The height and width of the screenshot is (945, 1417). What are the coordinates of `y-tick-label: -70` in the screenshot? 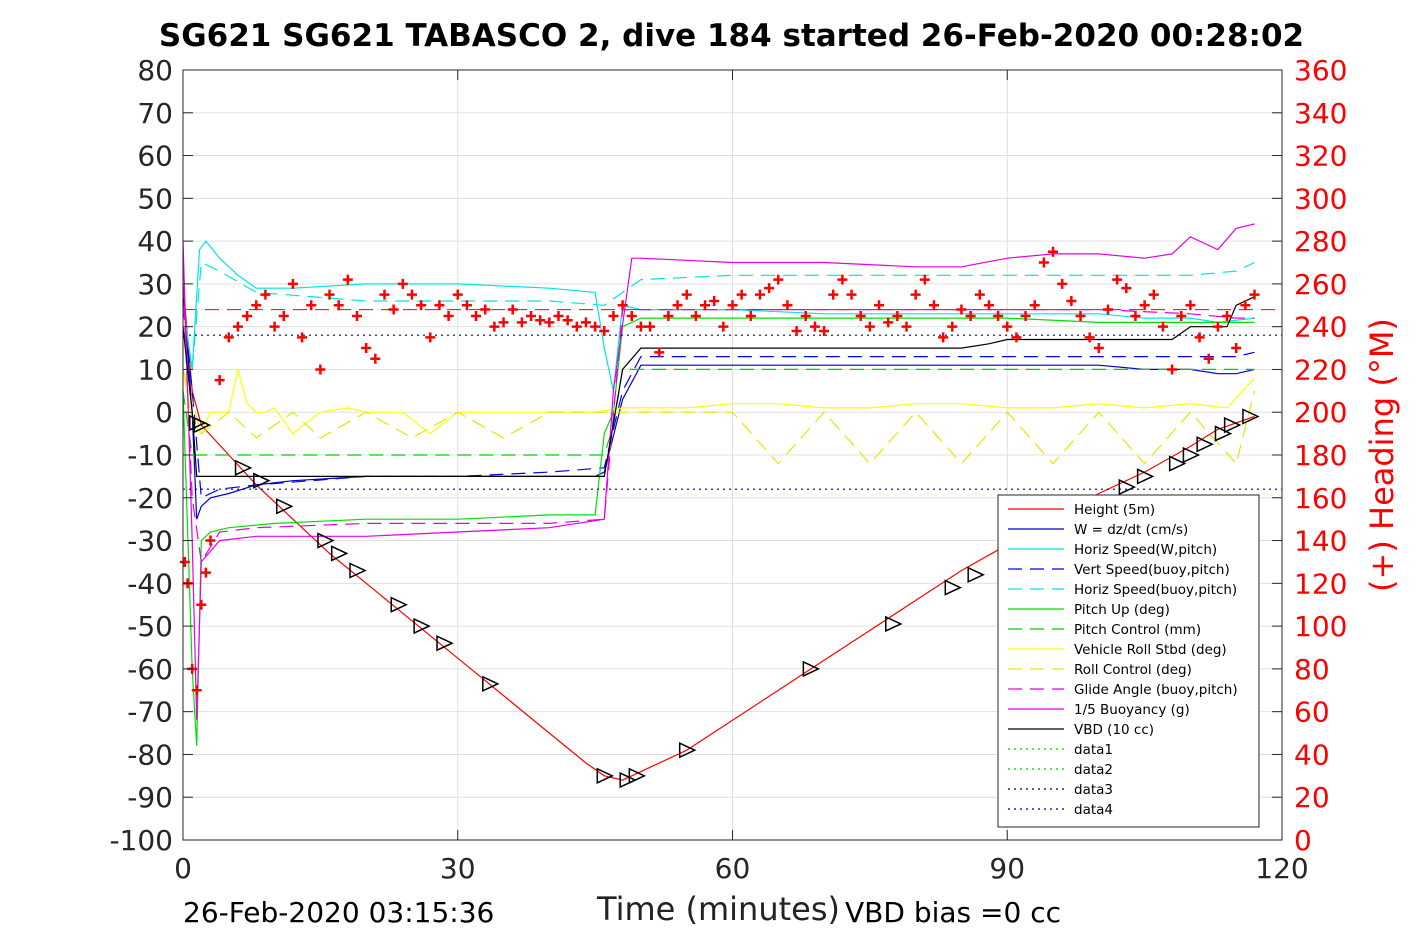 It's located at (150, 712).